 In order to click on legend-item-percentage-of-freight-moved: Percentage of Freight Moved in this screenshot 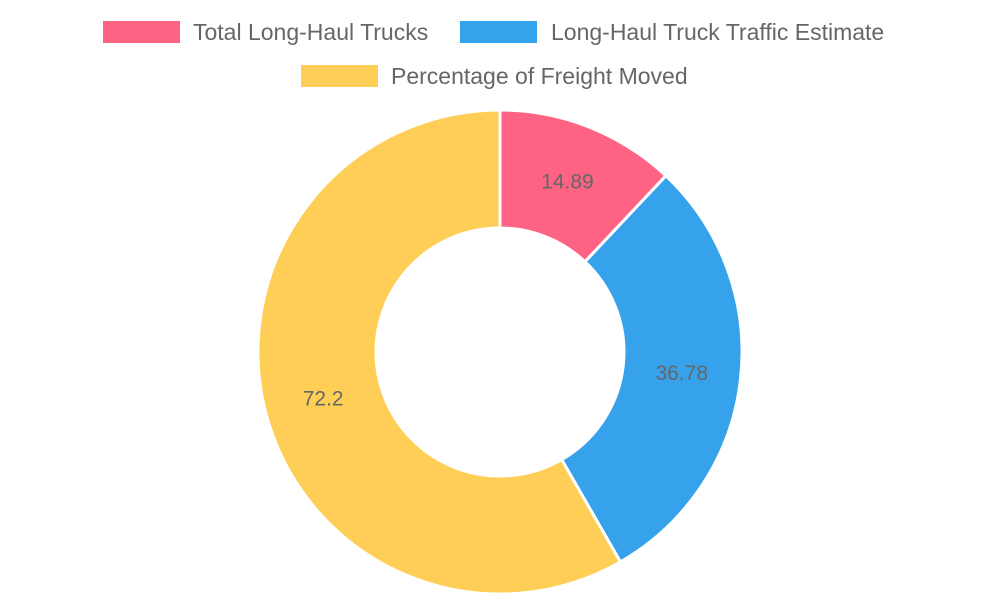, I will do `click(494, 76)`.